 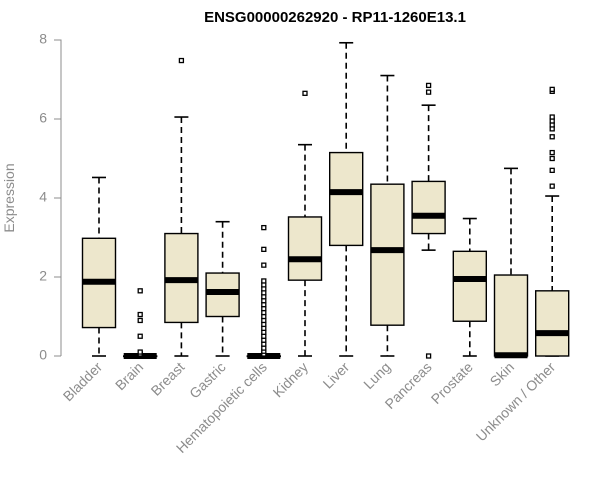 I want to click on y-tick-label: 2, so click(x=43, y=276).